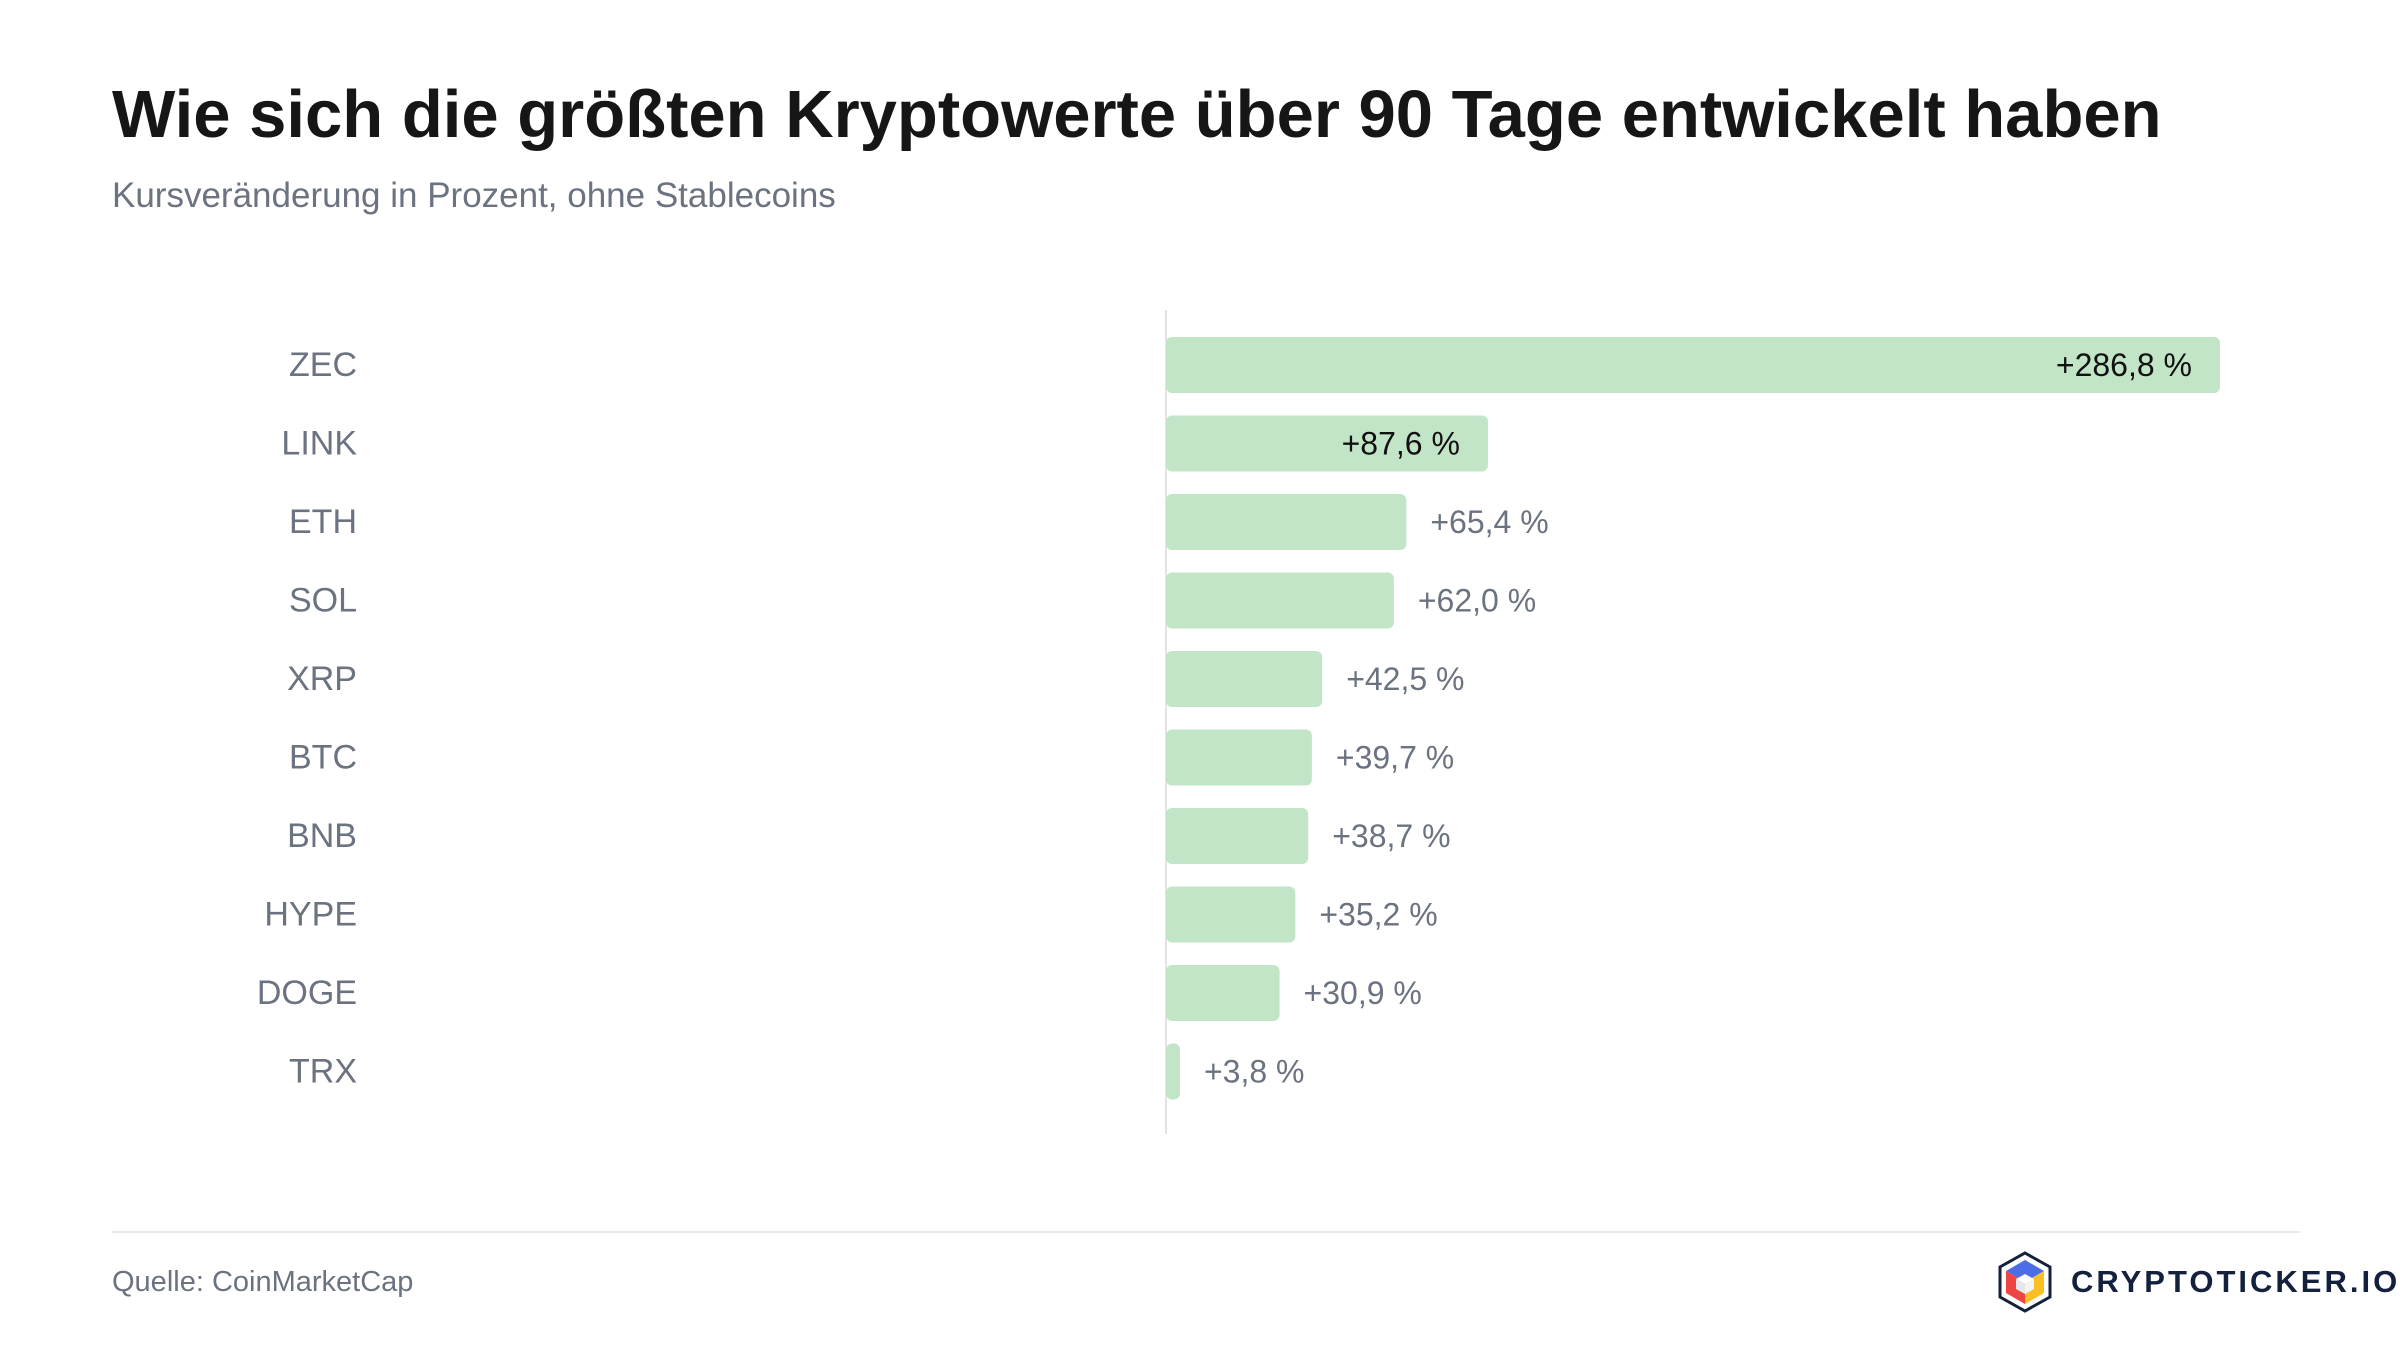  I want to click on value-label: +87,6 %, so click(1401, 444).